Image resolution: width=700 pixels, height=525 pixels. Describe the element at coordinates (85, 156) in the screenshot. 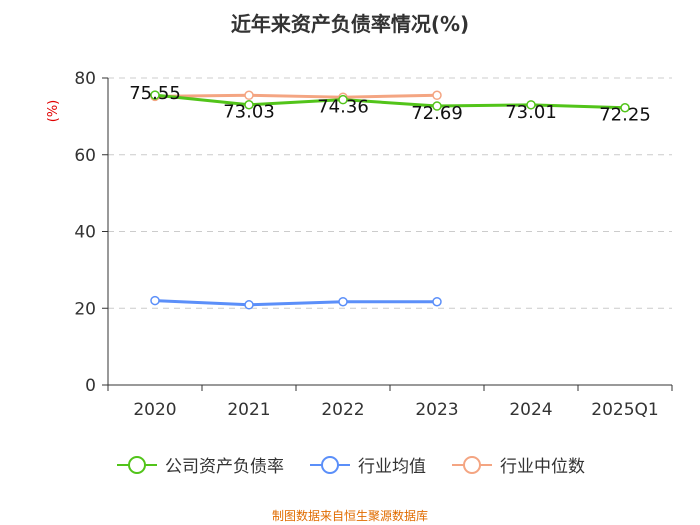

I see `y-tick-label: 60` at that location.